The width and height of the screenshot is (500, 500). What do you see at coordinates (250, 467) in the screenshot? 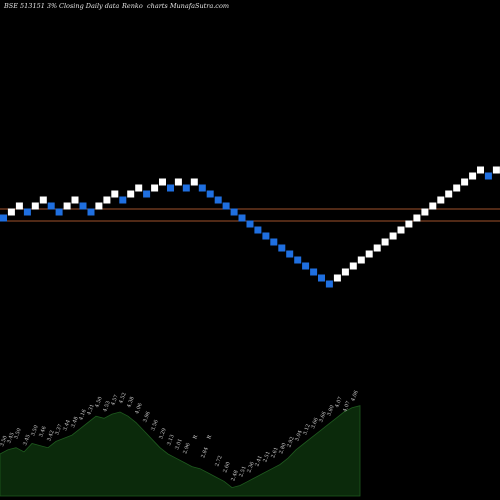
I see `volume-value-label: 2.36` at bounding box center [250, 467].